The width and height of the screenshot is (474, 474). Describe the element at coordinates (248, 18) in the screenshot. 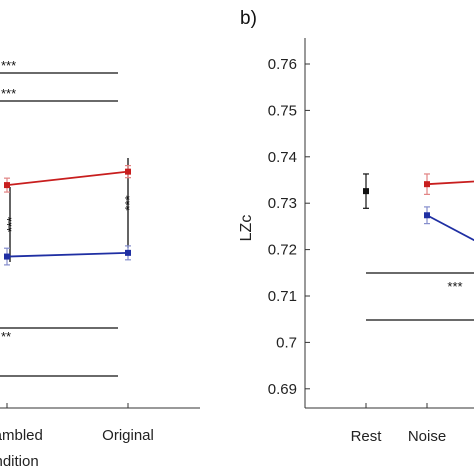

I see `panel-b-label: b)` at that location.